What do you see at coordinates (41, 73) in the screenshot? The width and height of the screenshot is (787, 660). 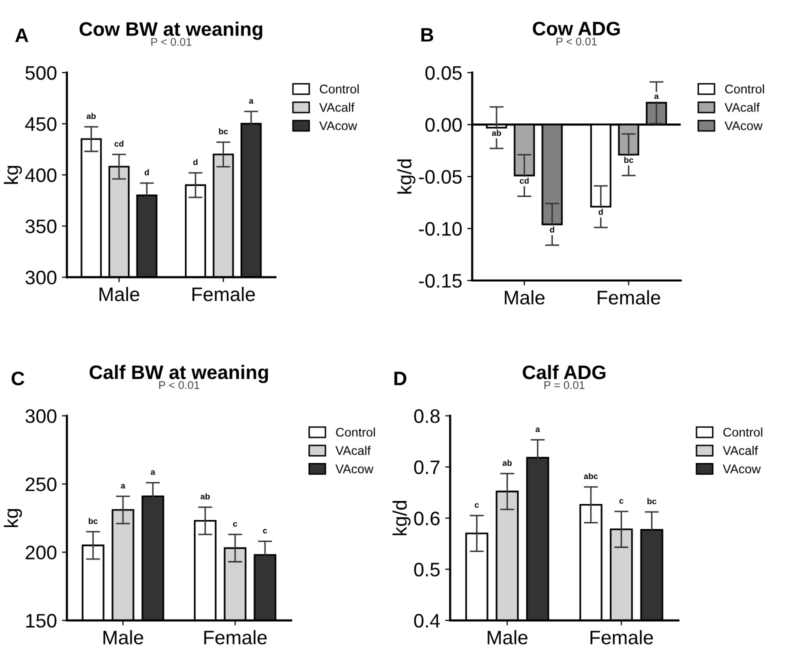 I see `y-tick-label: 500` at bounding box center [41, 73].